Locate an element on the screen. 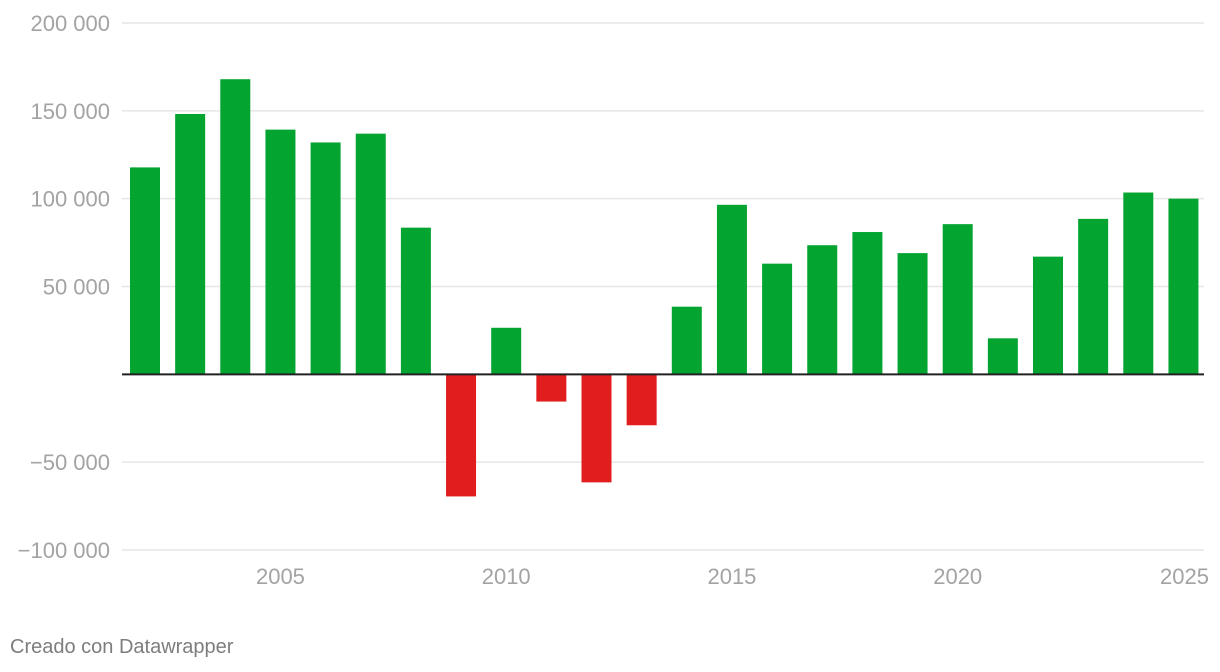 This screenshot has height=672, width=1220. bar-2016 is located at coordinates (777, 319).